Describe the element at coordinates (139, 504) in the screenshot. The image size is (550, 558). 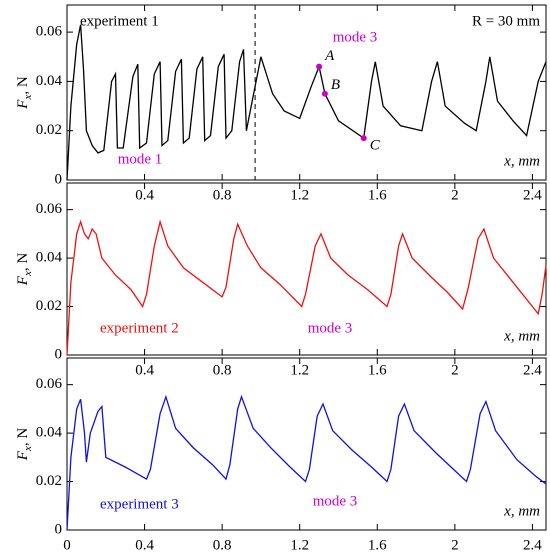
I see `annotation: experiment 3` at that location.